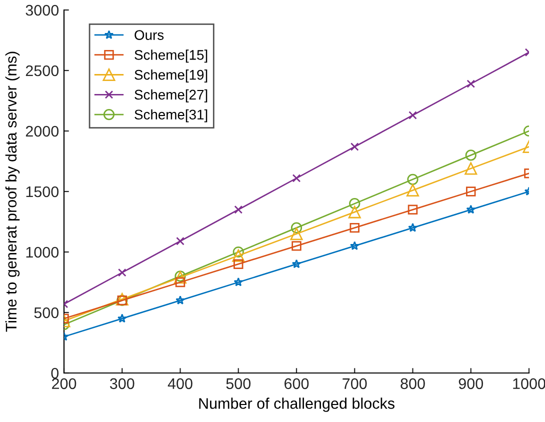 The image size is (545, 422). Describe the element at coordinates (42, 252) in the screenshot. I see `y-tick-label: 1000` at that location.